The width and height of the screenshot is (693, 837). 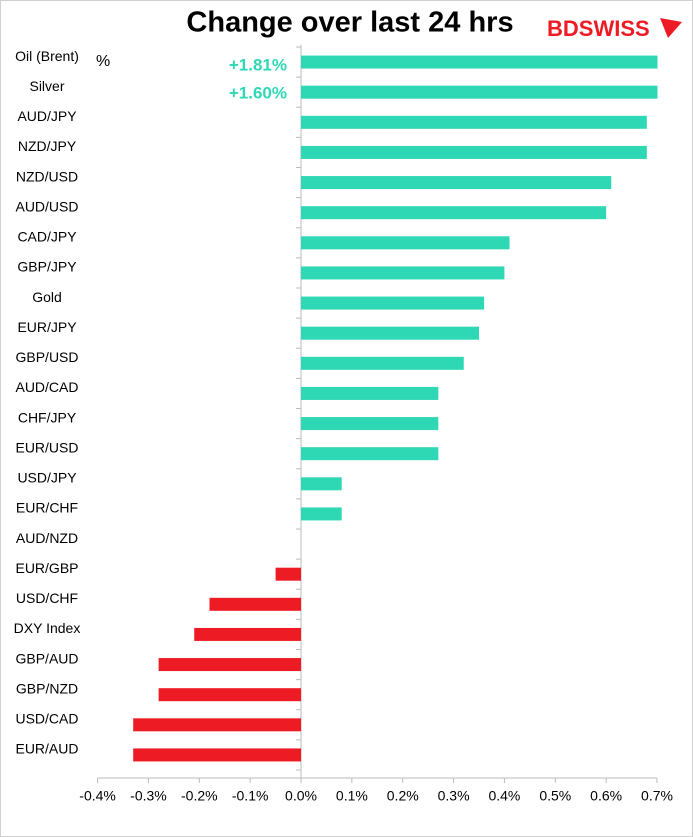 I want to click on value-label: +1.60%, so click(x=258, y=93).